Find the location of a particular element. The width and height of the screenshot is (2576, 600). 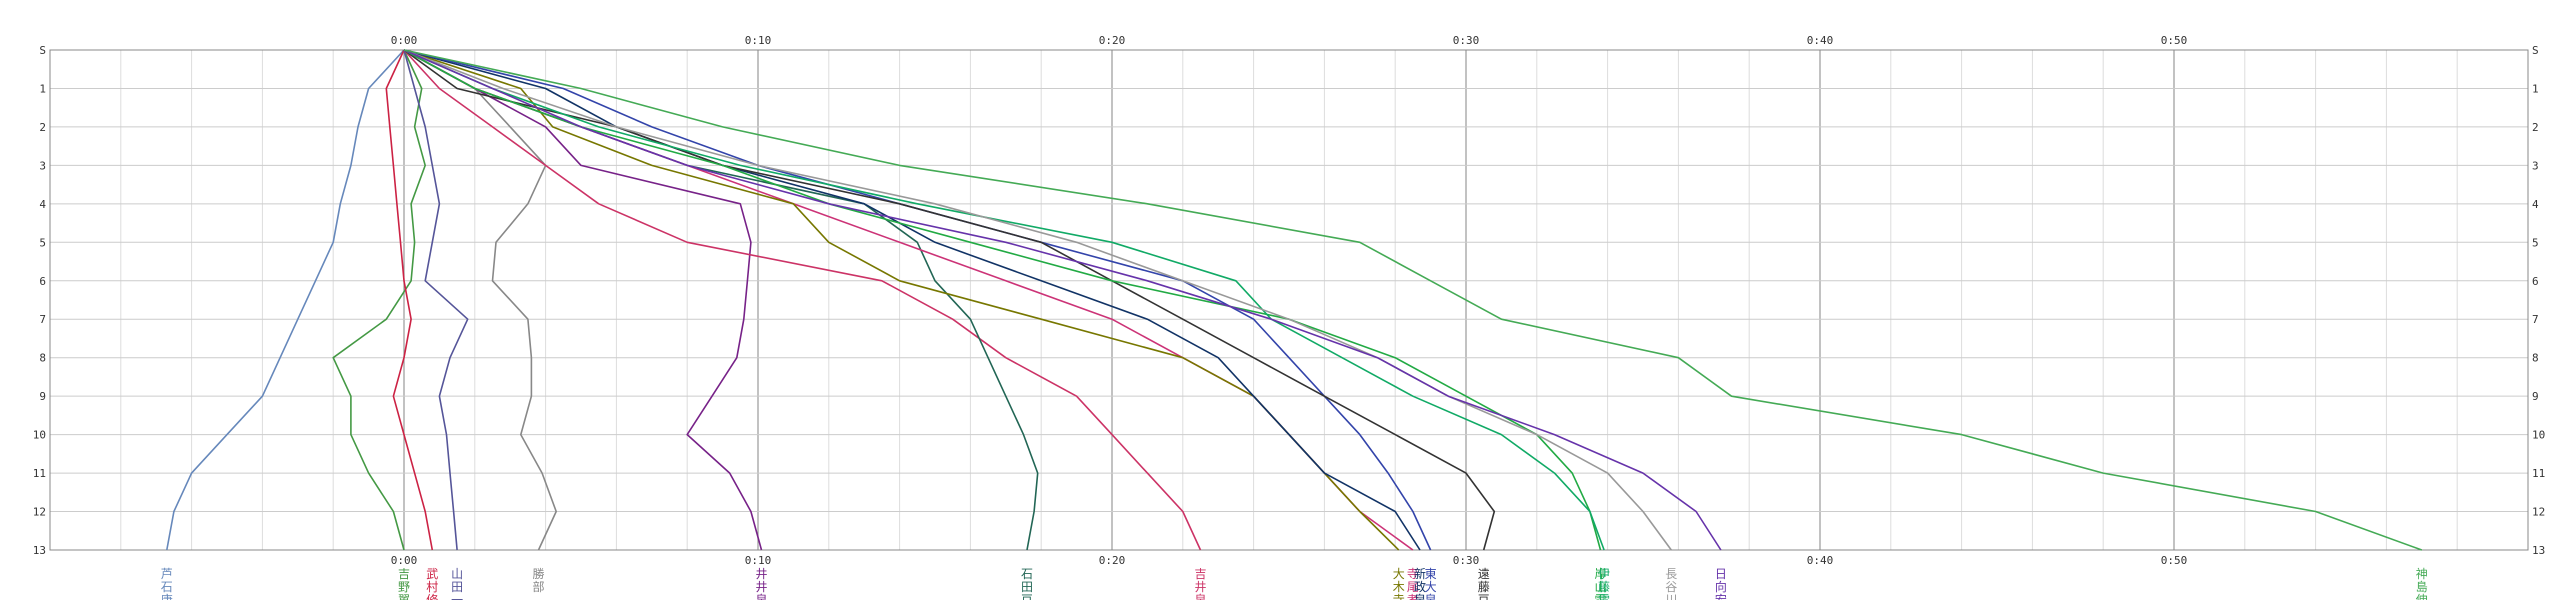

series-label-17: 神島伸 is located at coordinates (2422, 583).